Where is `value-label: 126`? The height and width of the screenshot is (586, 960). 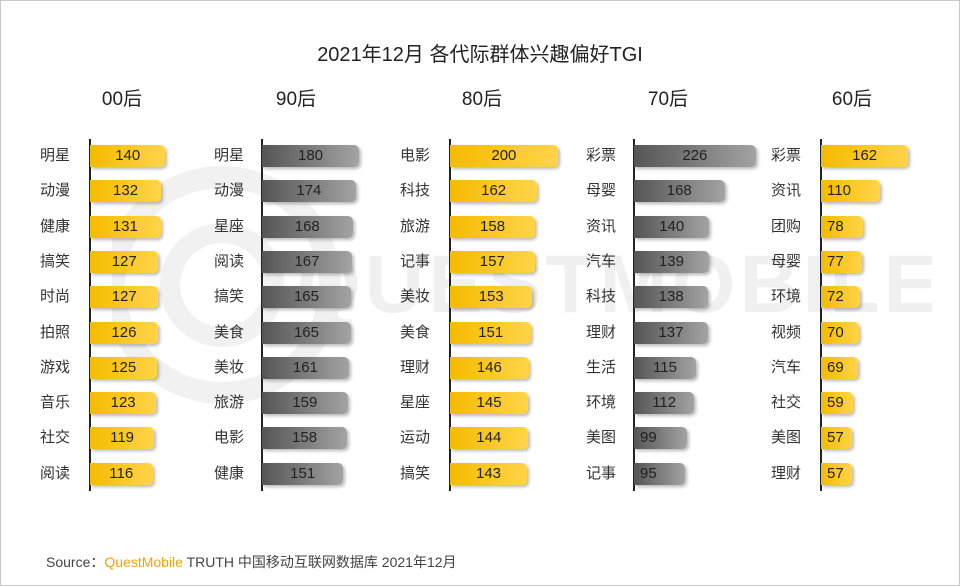 value-label: 126 is located at coordinates (124, 332).